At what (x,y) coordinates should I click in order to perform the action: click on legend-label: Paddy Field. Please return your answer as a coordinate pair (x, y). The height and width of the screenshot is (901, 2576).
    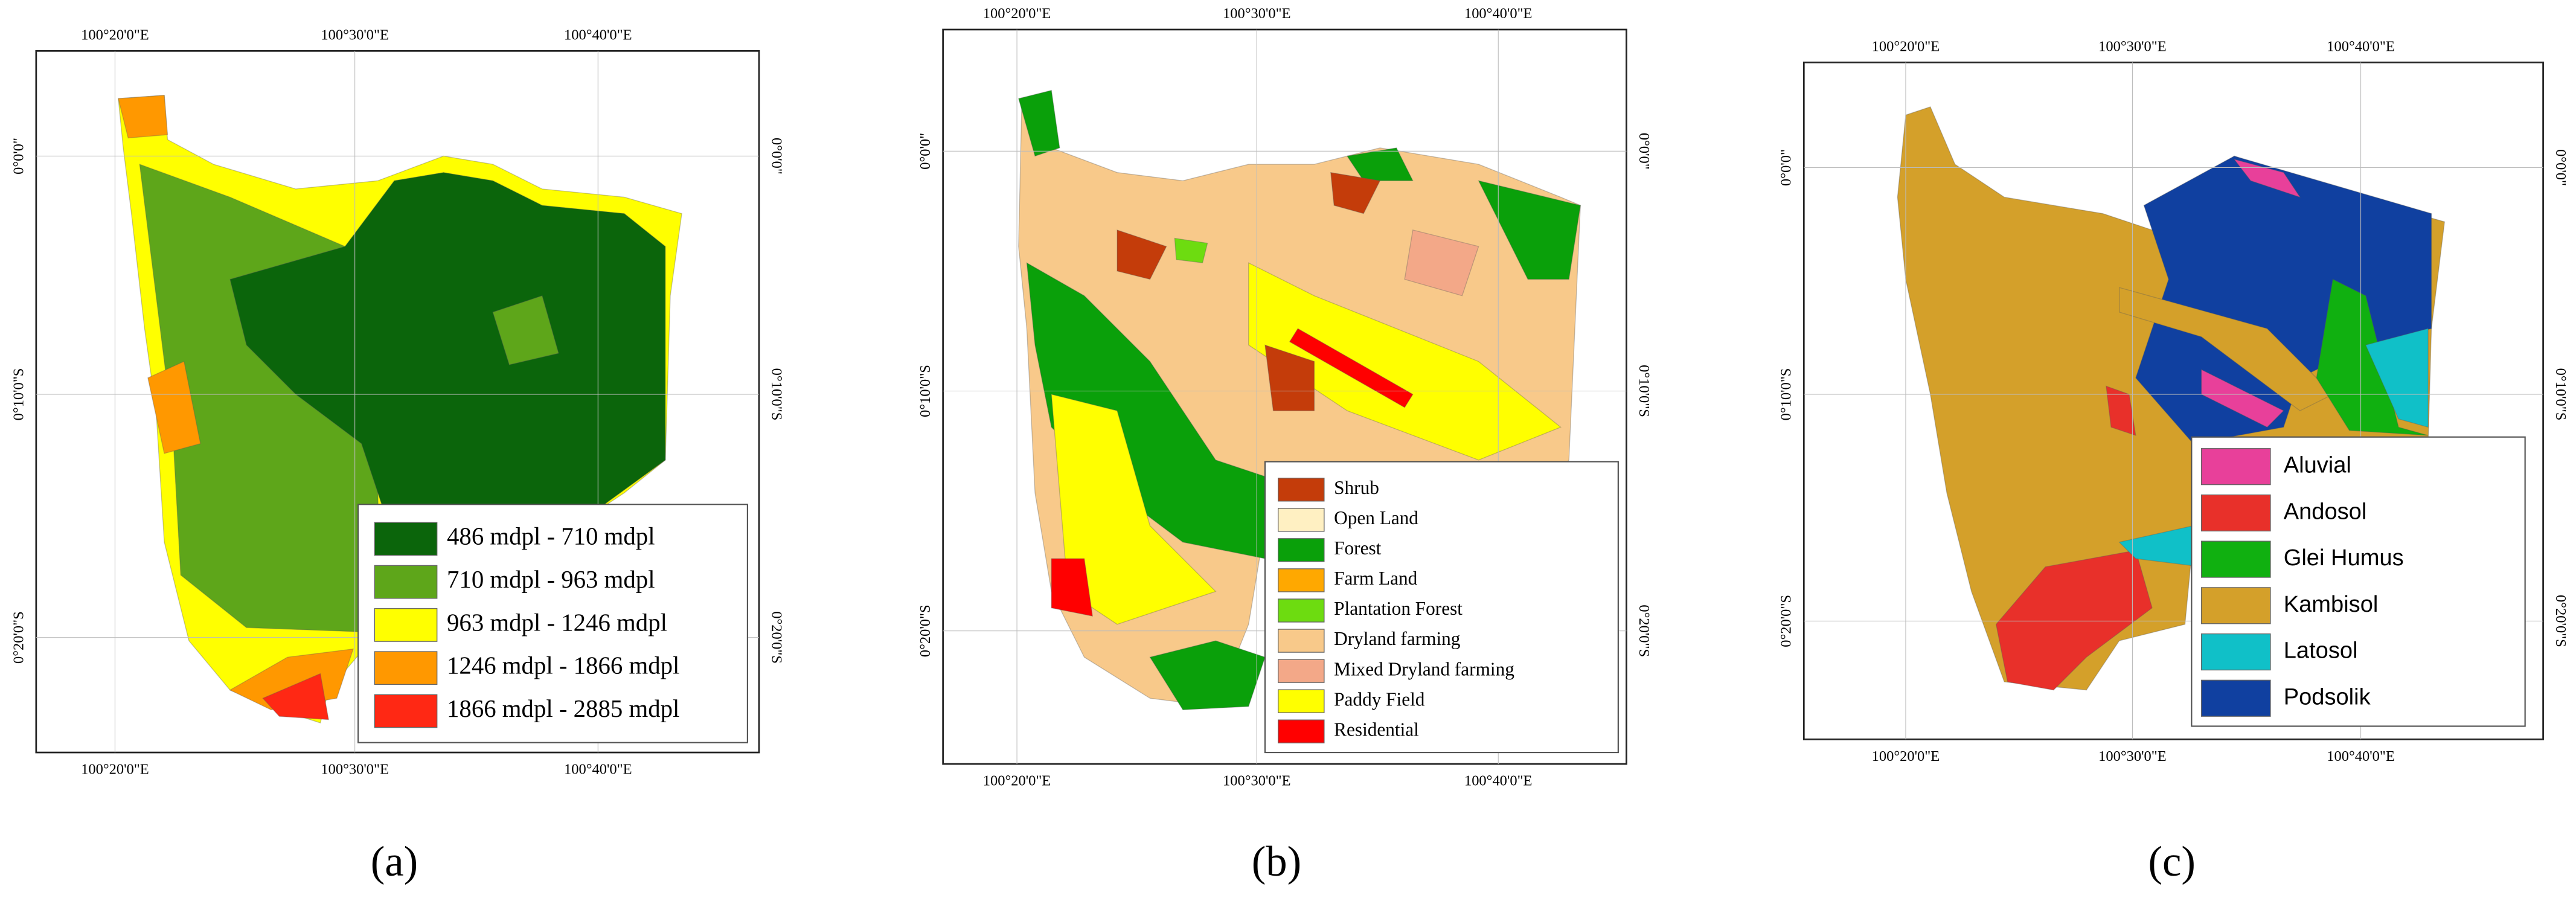
    Looking at the image, I should click on (1379, 699).